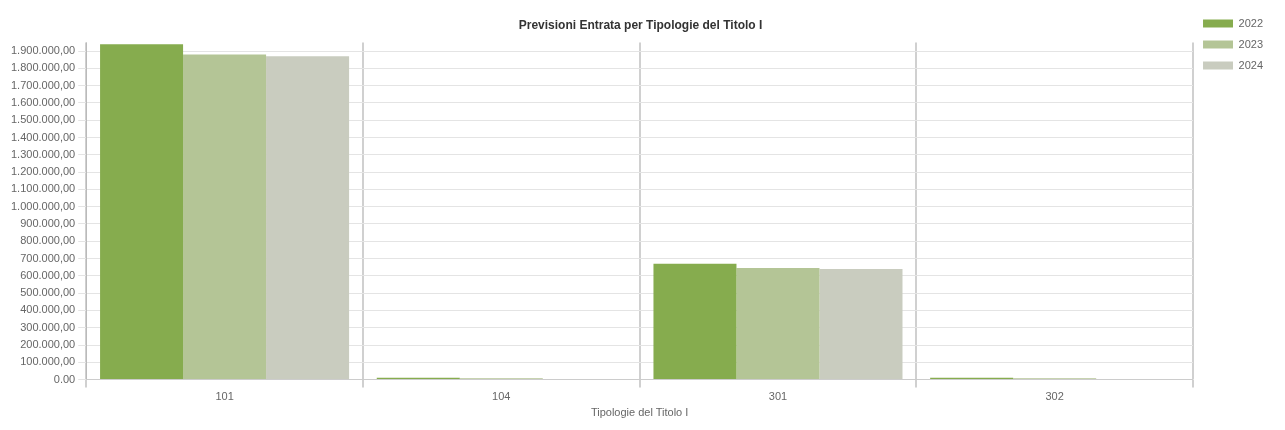  What do you see at coordinates (1251, 22) in the screenshot?
I see `legend-label: 2022` at bounding box center [1251, 22].